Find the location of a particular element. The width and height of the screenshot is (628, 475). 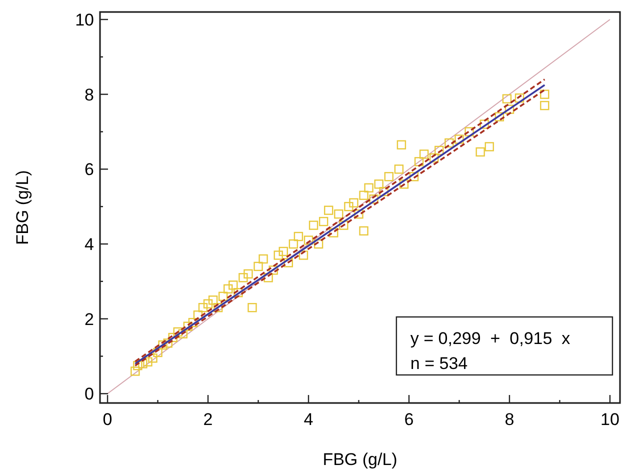

y-tick-label: 8 is located at coordinates (89, 94).